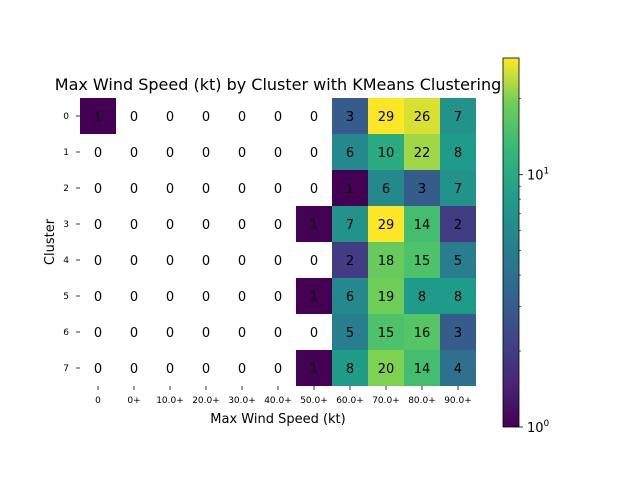 This screenshot has height=484, width=640. Describe the element at coordinates (538, 427) in the screenshot. I see `colorbar-tick-label: 100` at that location.